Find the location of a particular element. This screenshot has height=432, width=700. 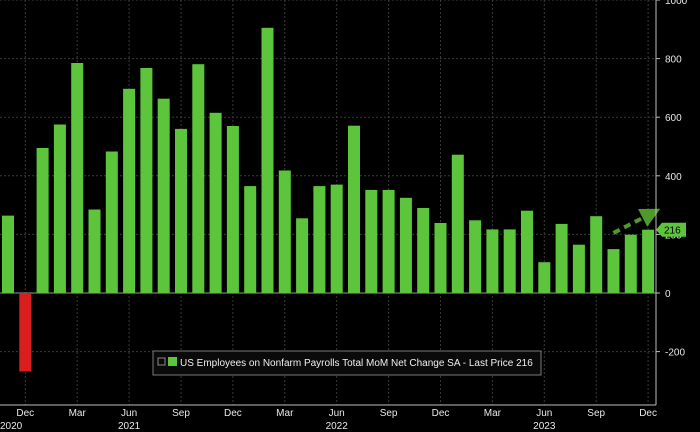

trend-arrow-annotation is located at coordinates (636, 221).